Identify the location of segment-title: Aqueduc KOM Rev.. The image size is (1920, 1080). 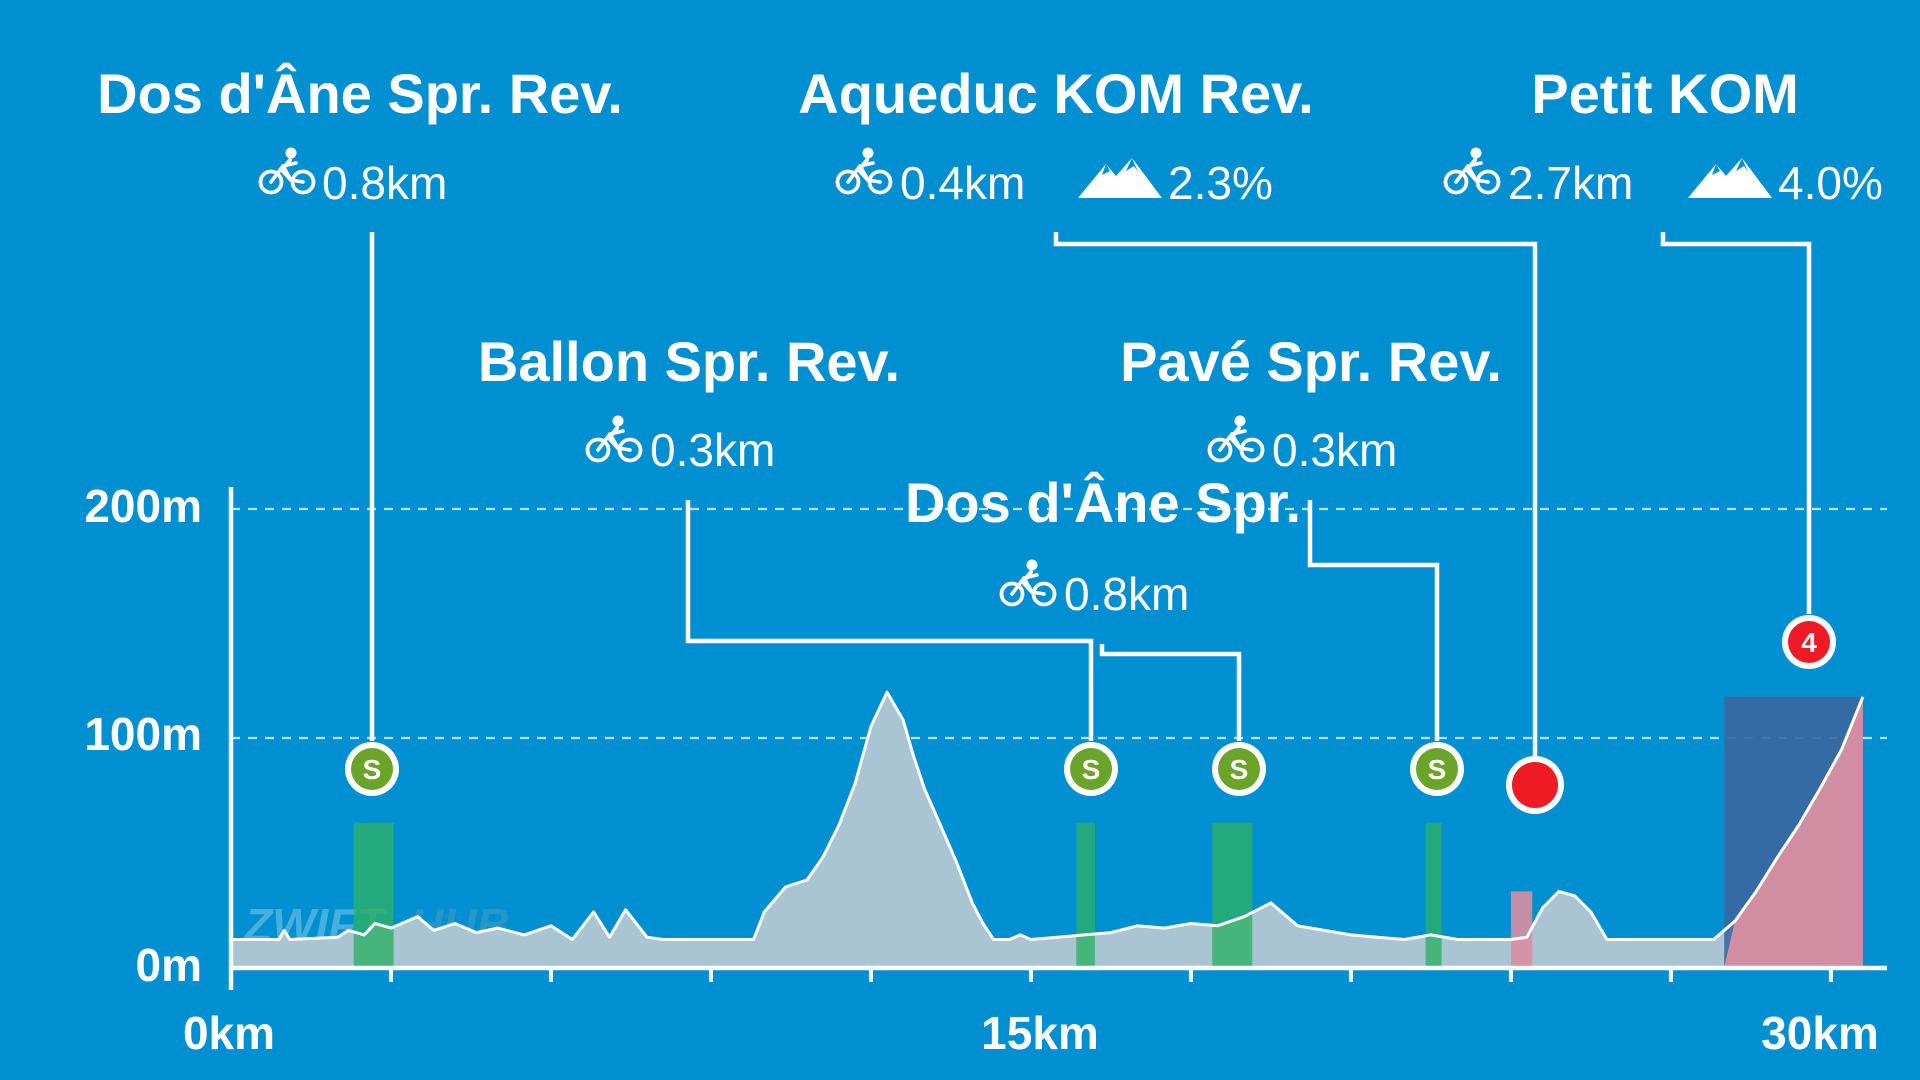
(1055, 93).